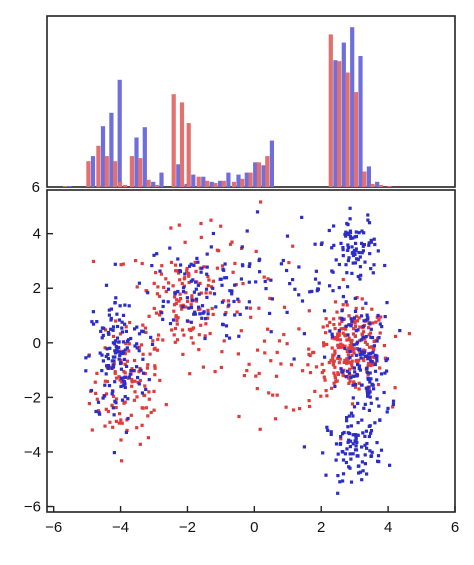 Image resolution: width=474 pixels, height=565 pixels. What do you see at coordinates (37, 343) in the screenshot?
I see `y-tick-label: 0` at bounding box center [37, 343].